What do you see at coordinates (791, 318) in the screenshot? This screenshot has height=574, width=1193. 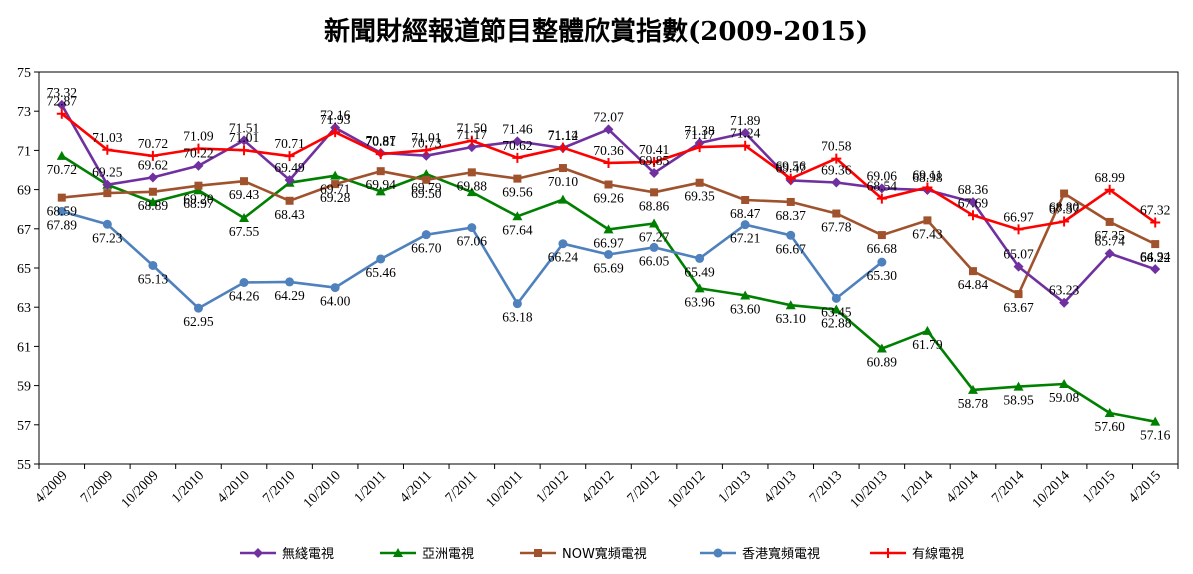 I see `data-label: 63.10` at bounding box center [791, 318].